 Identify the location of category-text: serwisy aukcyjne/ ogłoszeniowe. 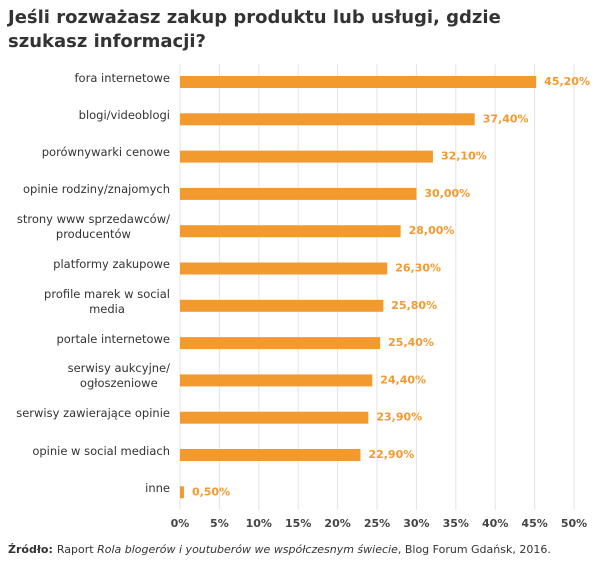
(118, 376).